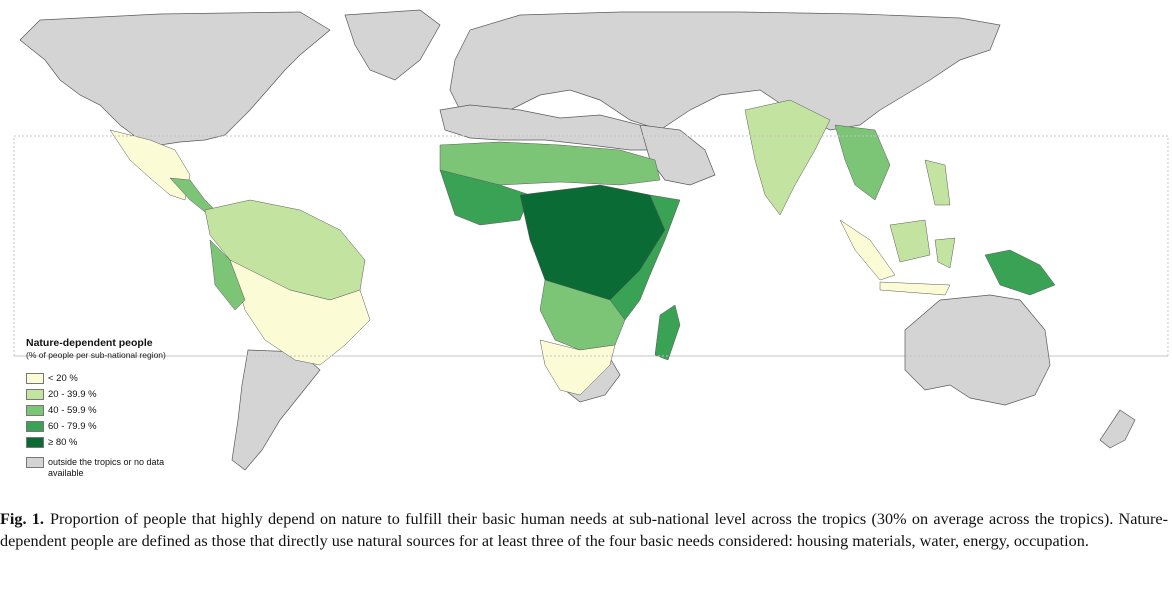  What do you see at coordinates (96, 355) in the screenshot?
I see `legend-subtitle: (% of people per sub-national region)` at bounding box center [96, 355].